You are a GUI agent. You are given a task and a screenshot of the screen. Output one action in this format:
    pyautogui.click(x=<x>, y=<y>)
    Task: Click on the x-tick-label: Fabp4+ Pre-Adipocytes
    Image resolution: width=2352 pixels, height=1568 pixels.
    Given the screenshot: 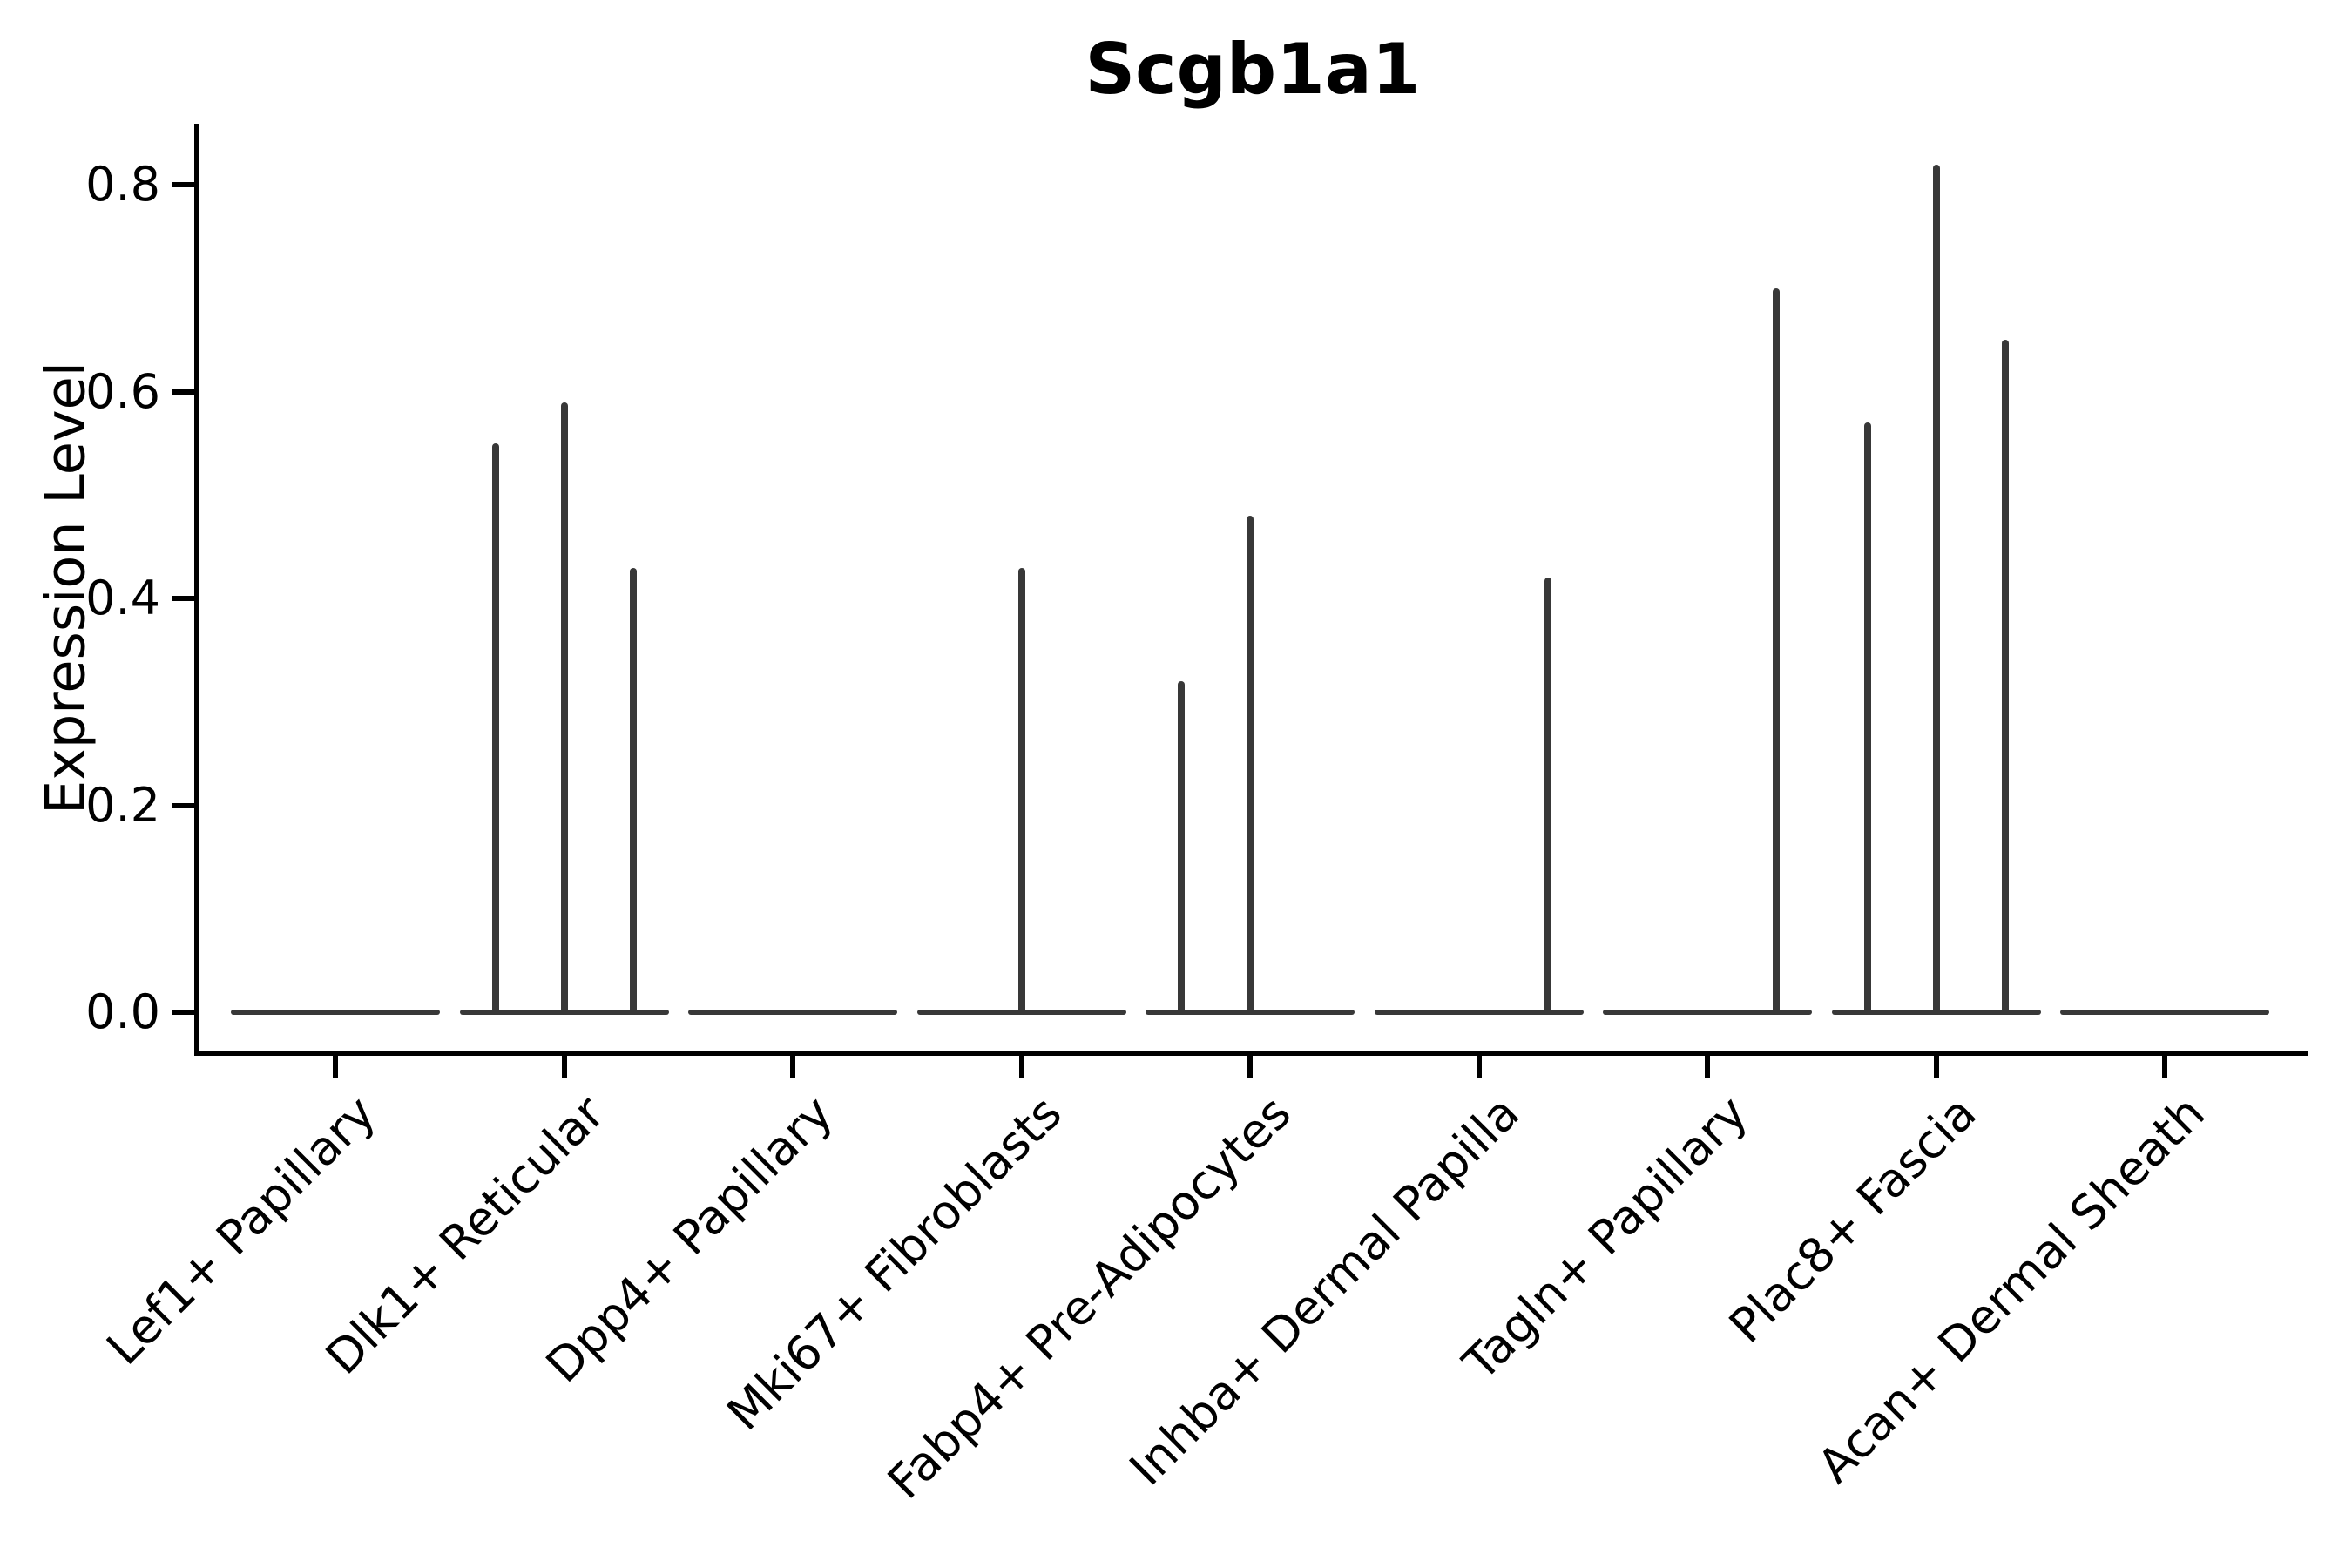 What is the action you would take?
    pyautogui.click(x=1088, y=1297)
    